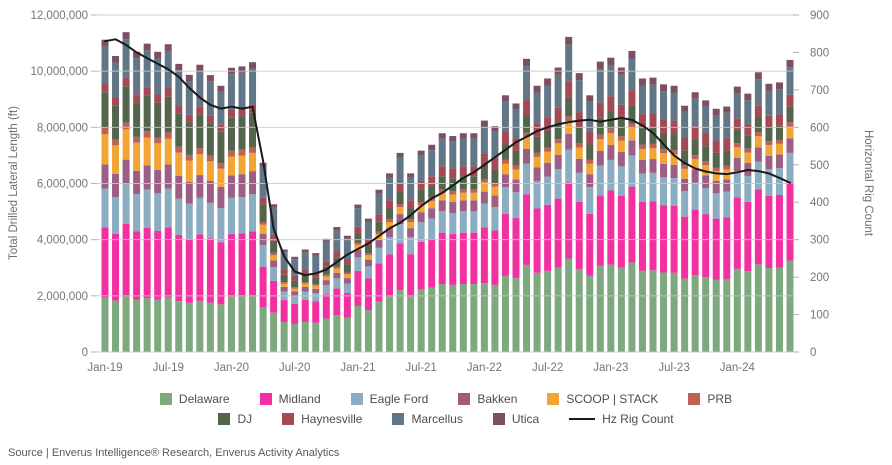 The width and height of the screenshot is (892, 465). What do you see at coordinates (720, 399) in the screenshot?
I see `legend-label: PRB` at bounding box center [720, 399].